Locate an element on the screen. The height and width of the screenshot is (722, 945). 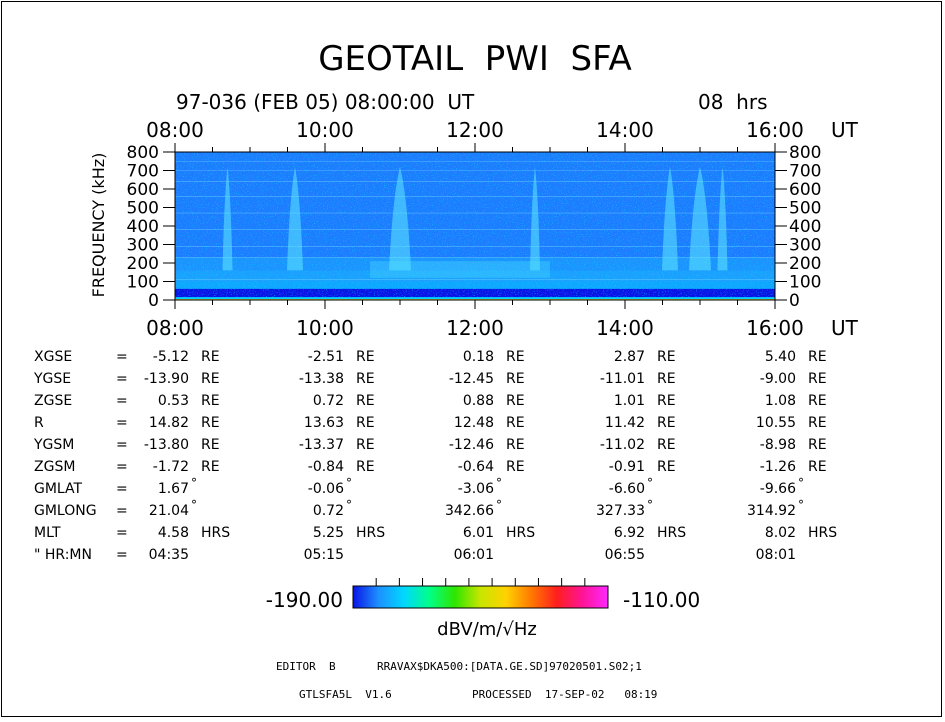
y-axis-label: FREQUENCY (kHz) is located at coordinates (98, 225).